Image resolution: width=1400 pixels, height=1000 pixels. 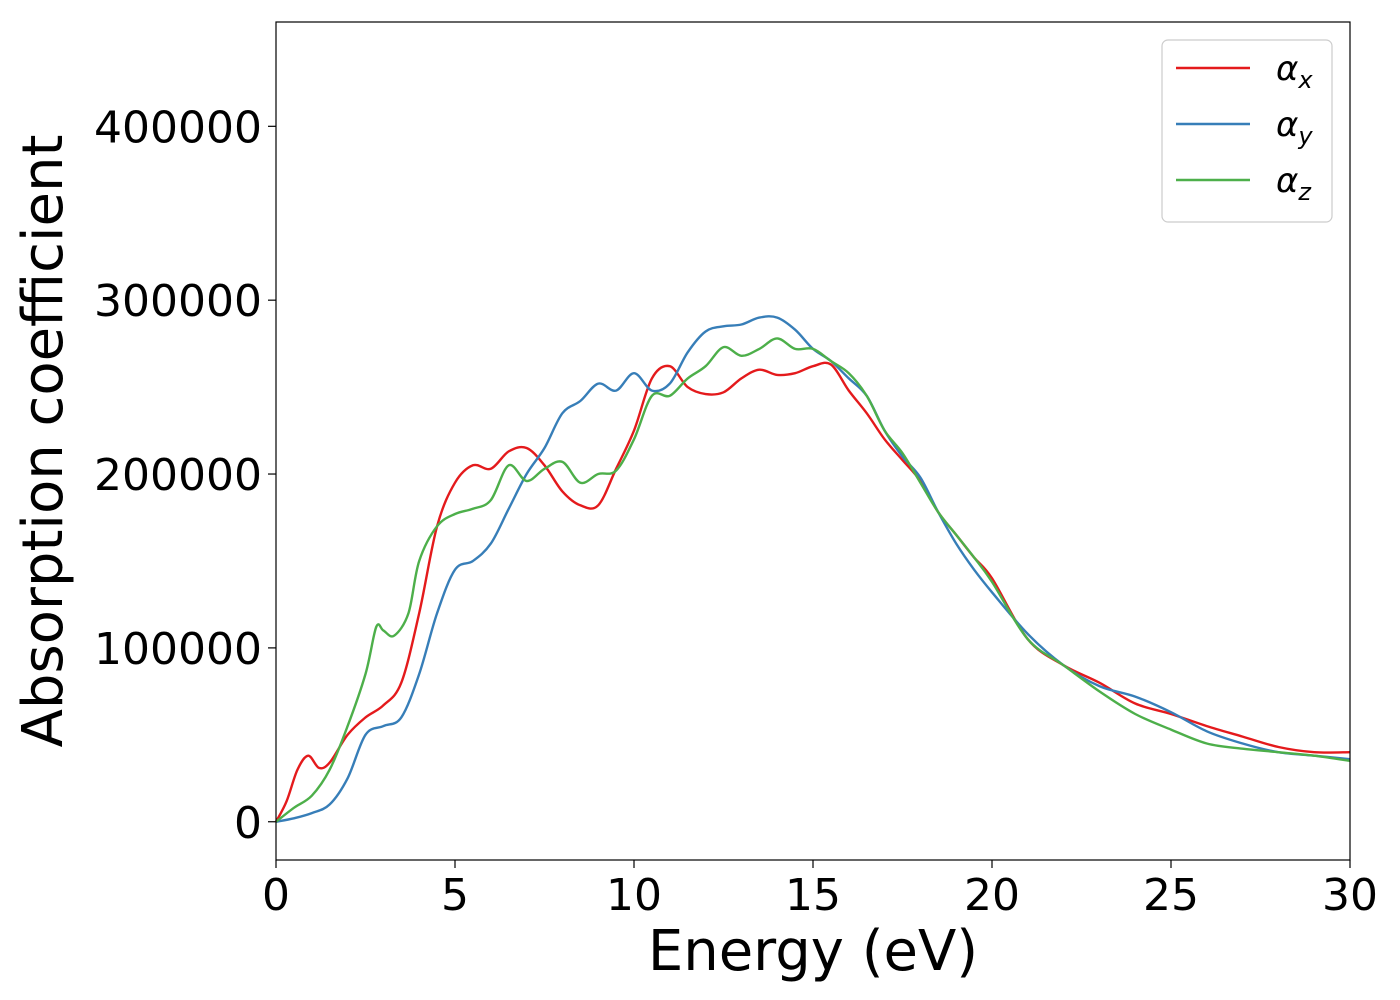 I want to click on y-axis-ticks: 0 100000 200000 300000 400000, so click(x=185, y=475).